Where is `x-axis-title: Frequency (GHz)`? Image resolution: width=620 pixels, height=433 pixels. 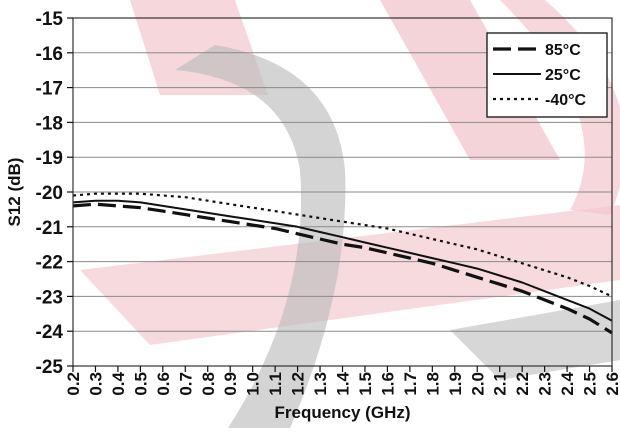 x-axis-title: Frequency (GHz) is located at coordinates (342, 412).